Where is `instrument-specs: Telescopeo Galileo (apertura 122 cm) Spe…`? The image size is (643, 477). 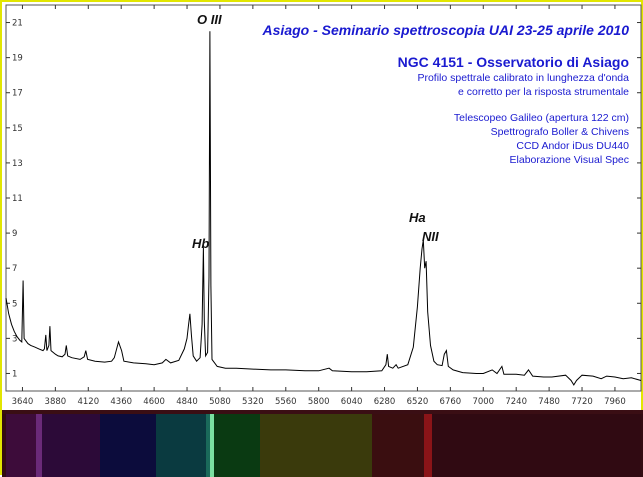
instrument-specs: Telescopeo Galileo (apertura 122 cm) Spe… is located at coordinates (541, 139).